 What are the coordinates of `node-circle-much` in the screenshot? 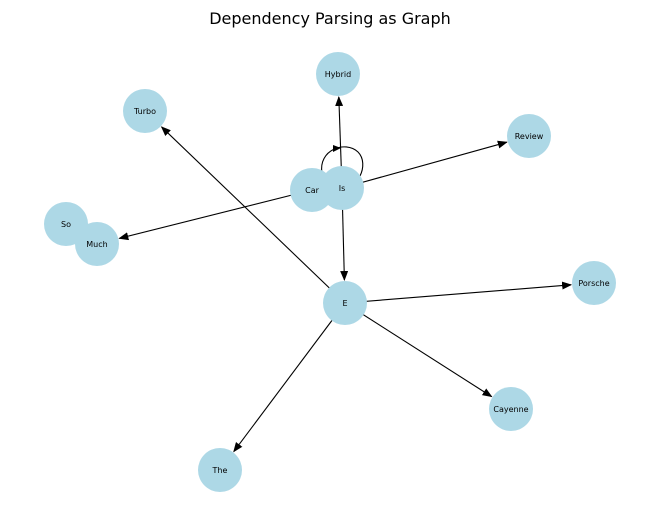 It's located at (97, 244).